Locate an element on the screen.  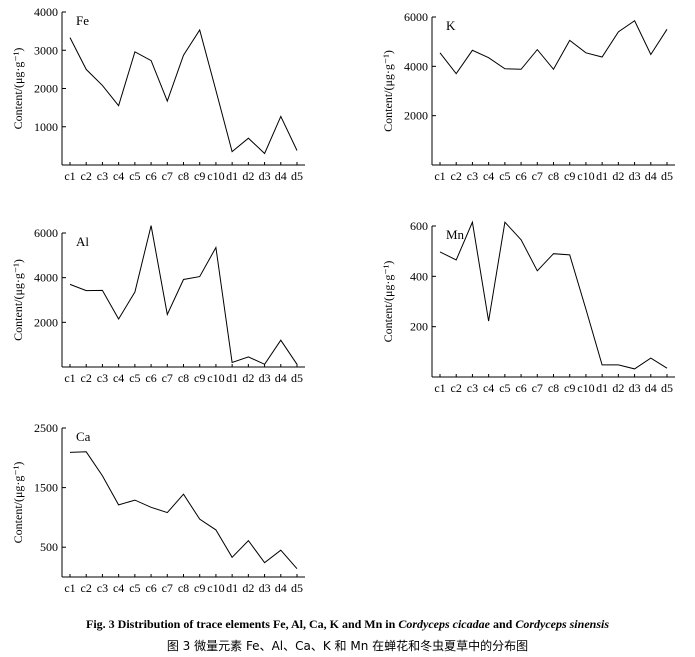
y-axis-label-al: Content/(μg·g⁻¹) is located at coordinates (18, 300).